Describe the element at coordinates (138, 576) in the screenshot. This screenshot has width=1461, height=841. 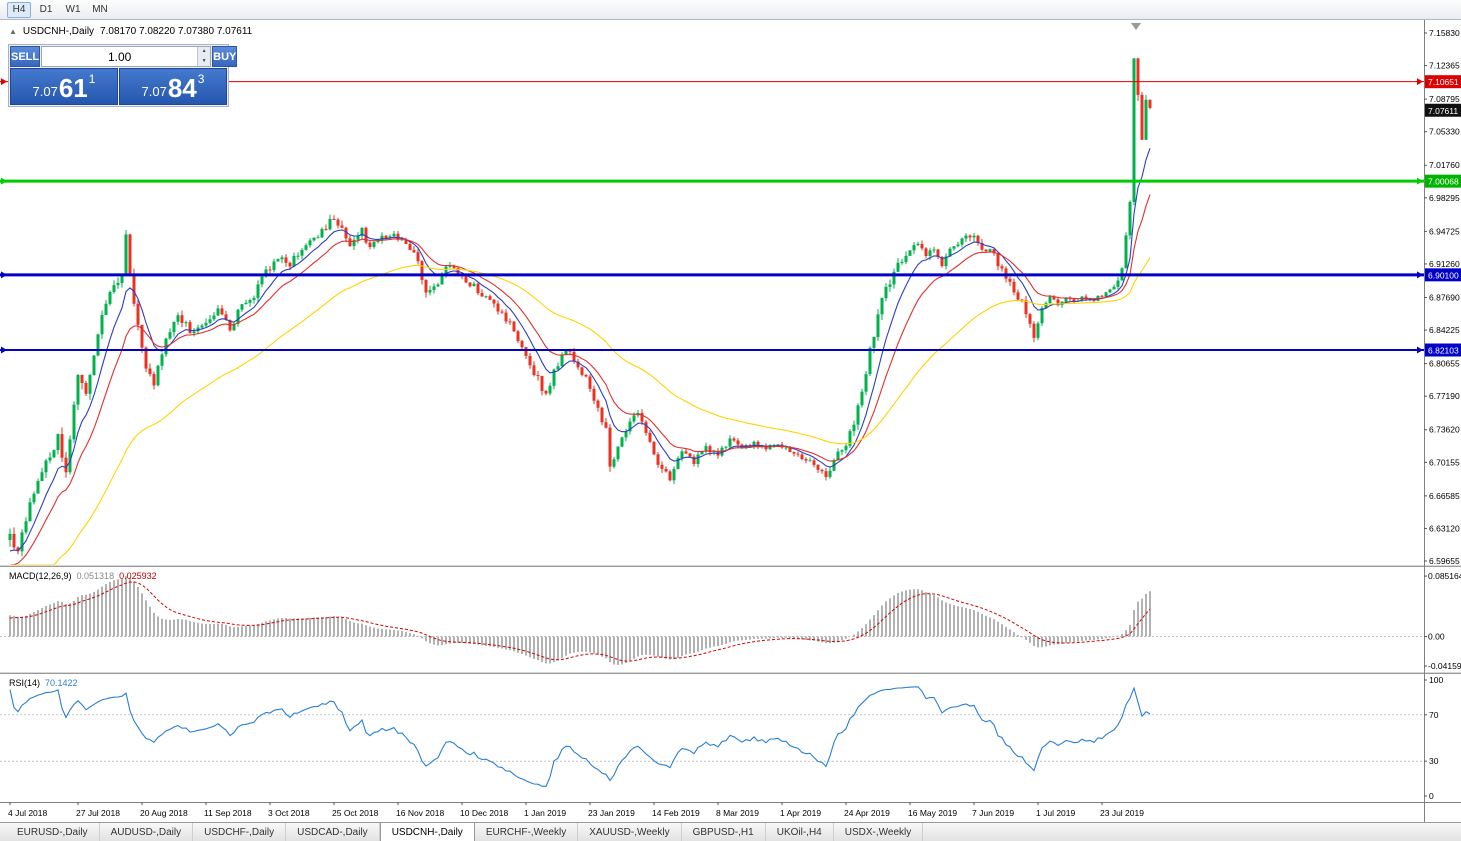
I see `macd-signal-value: 0.025932` at that location.